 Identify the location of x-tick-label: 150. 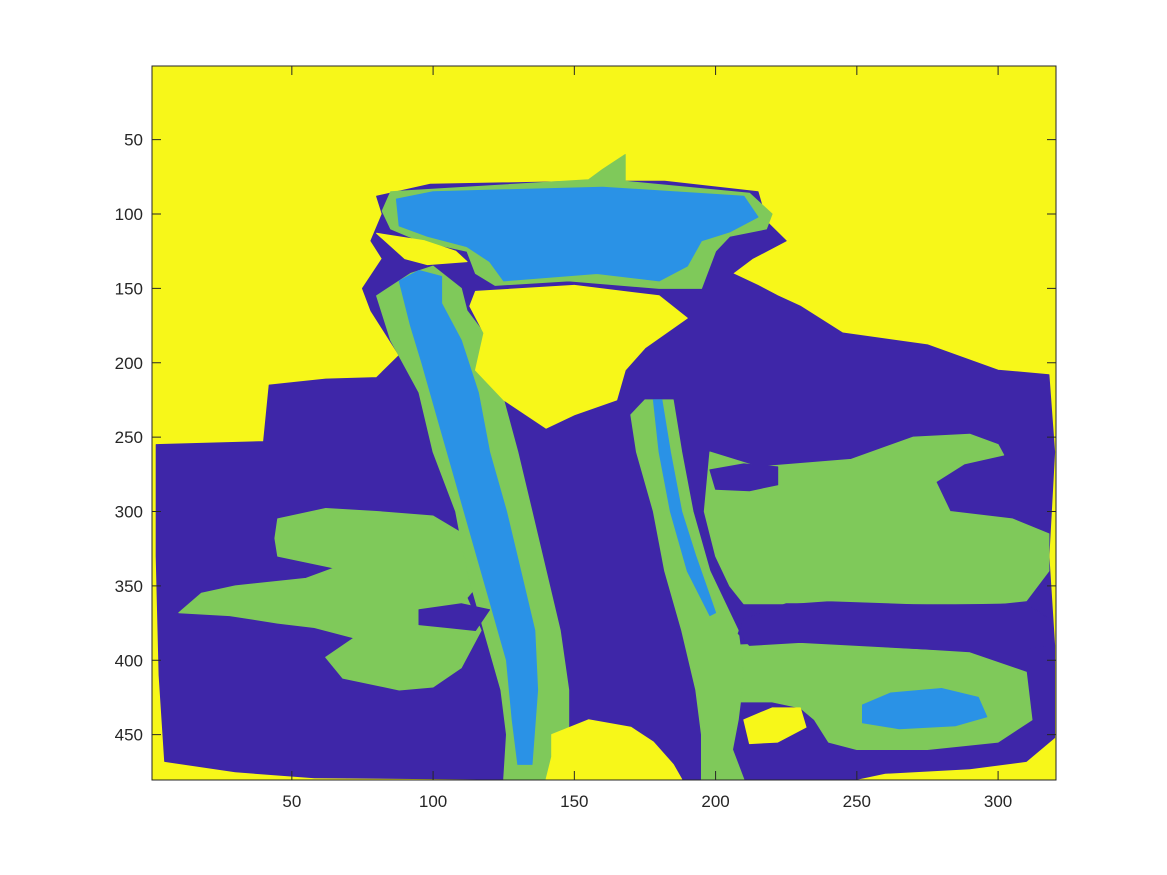
(574, 801).